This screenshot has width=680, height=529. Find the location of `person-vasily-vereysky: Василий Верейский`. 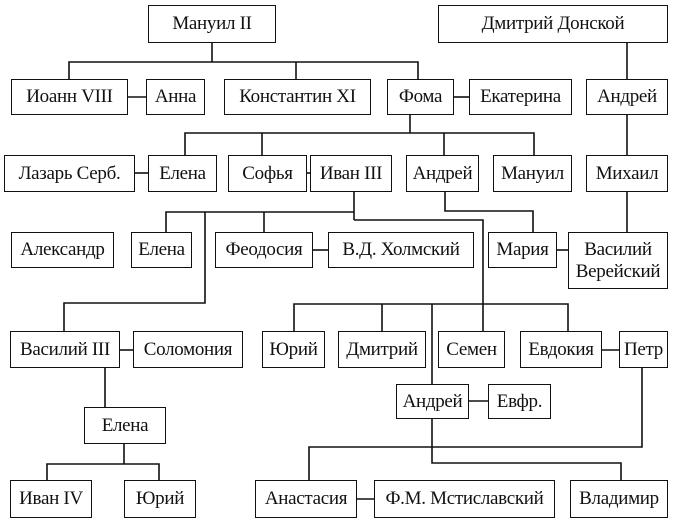

person-vasily-vereysky: Василий Верейский is located at coordinates (618, 260).